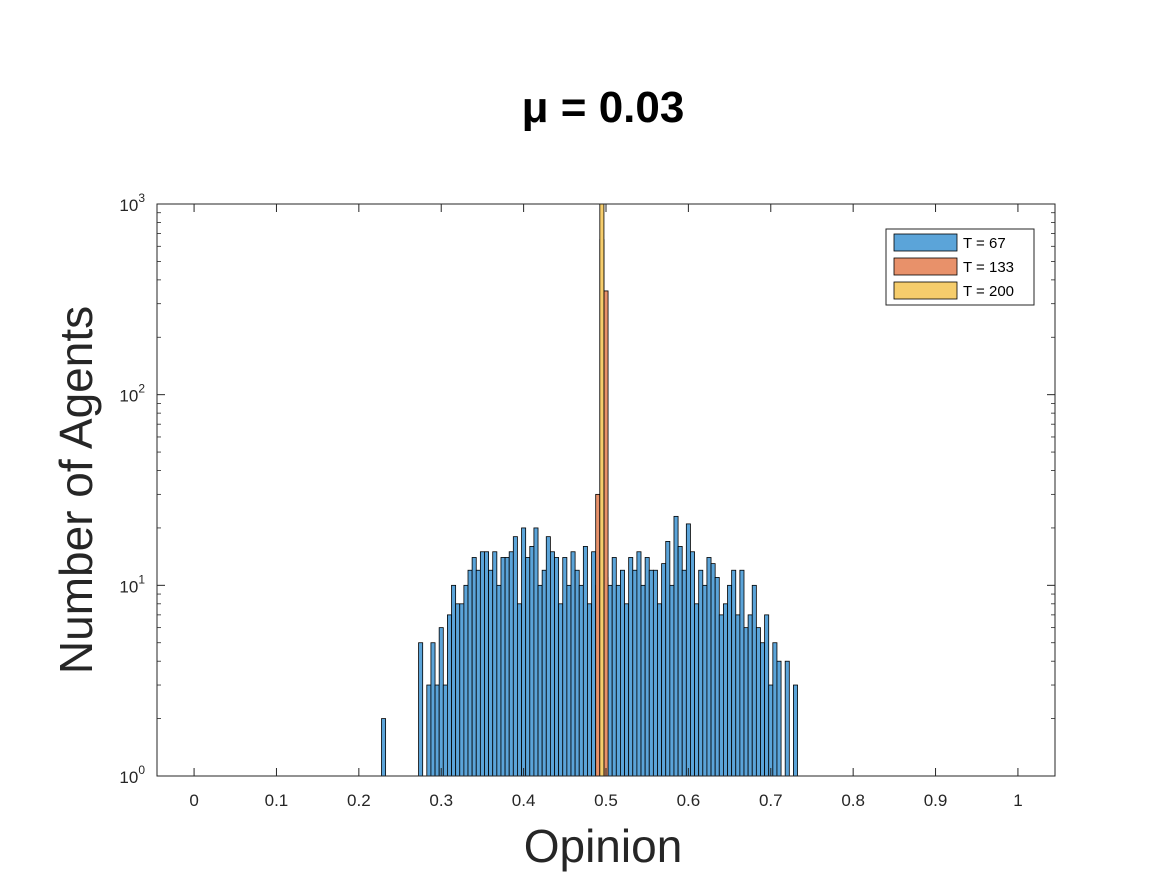  What do you see at coordinates (132, 489) in the screenshot?
I see `y-tick-labels: 10⁰ 10¹ 10² 10³` at bounding box center [132, 489].